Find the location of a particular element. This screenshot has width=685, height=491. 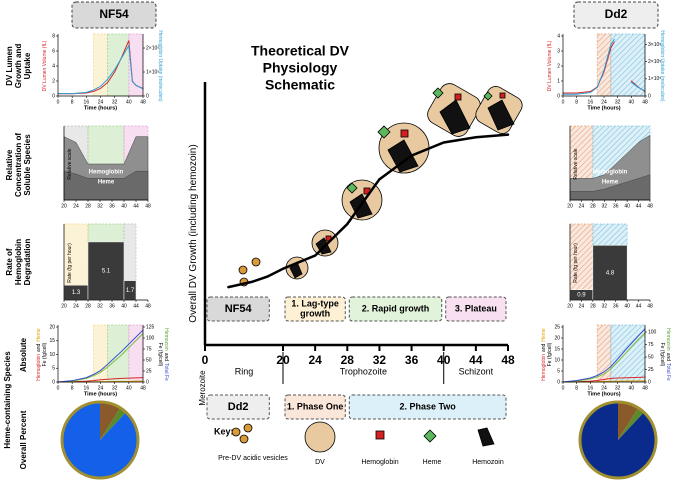

phase-label: 1. Lag-type is located at coordinates (315, 303).